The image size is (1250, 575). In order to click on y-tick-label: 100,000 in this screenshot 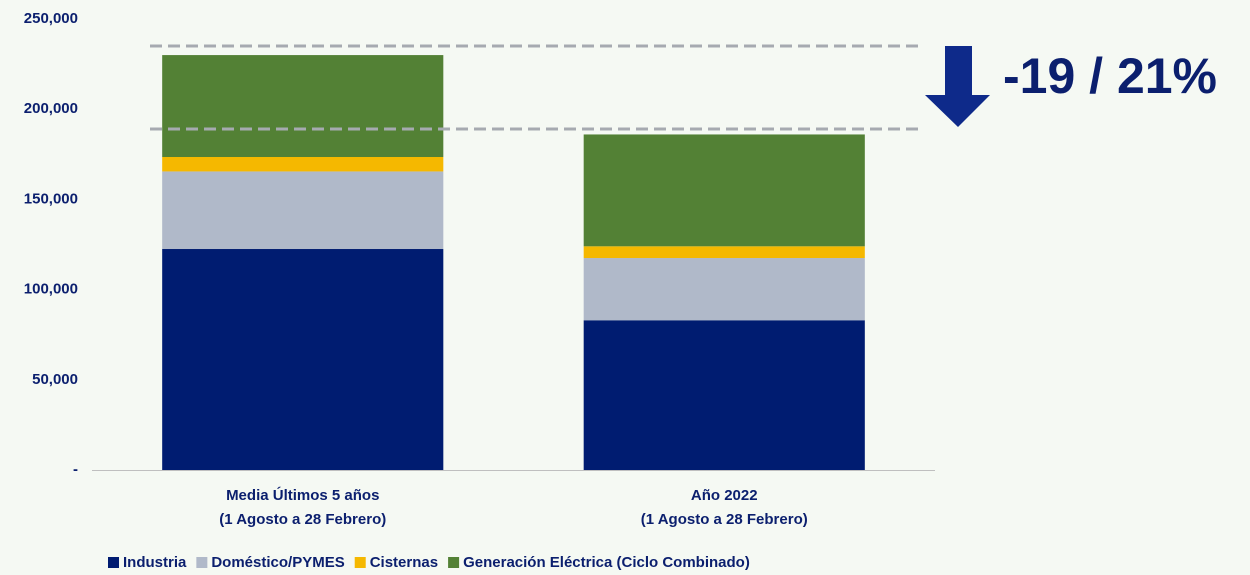, I will do `click(51, 289)`.